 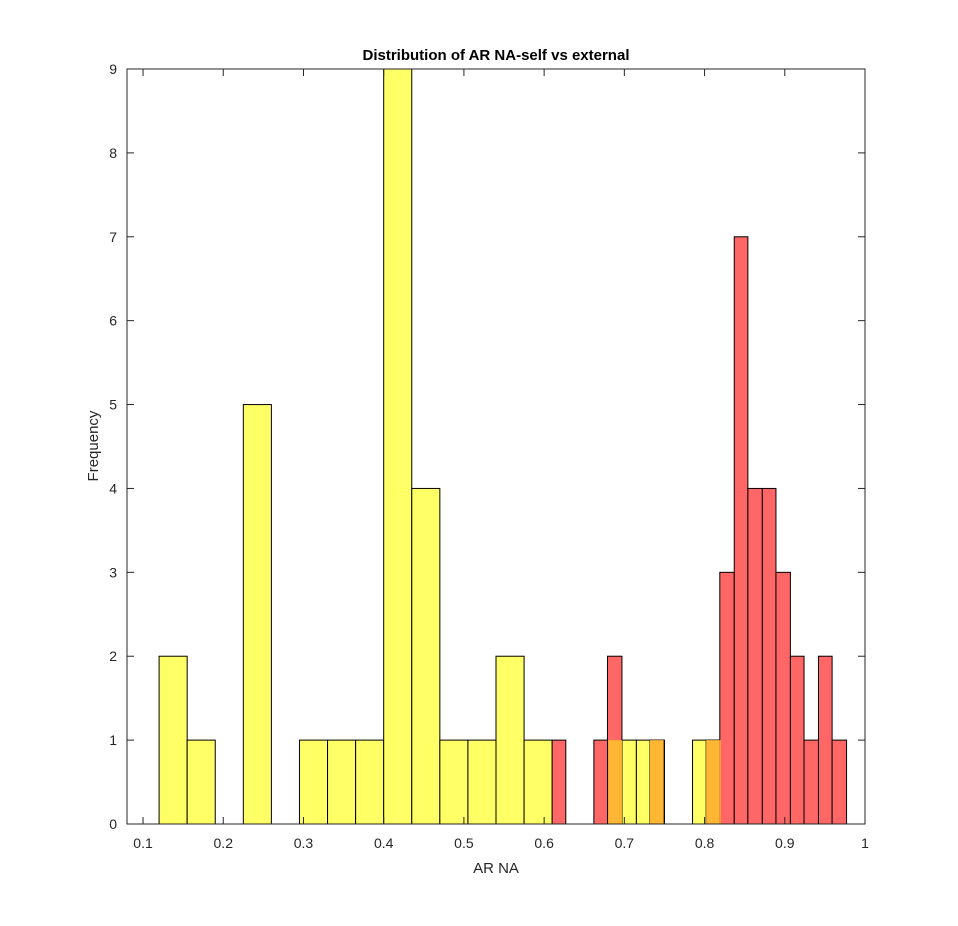 What do you see at coordinates (113, 824) in the screenshot?
I see `y-tick-label-0: 0` at bounding box center [113, 824].